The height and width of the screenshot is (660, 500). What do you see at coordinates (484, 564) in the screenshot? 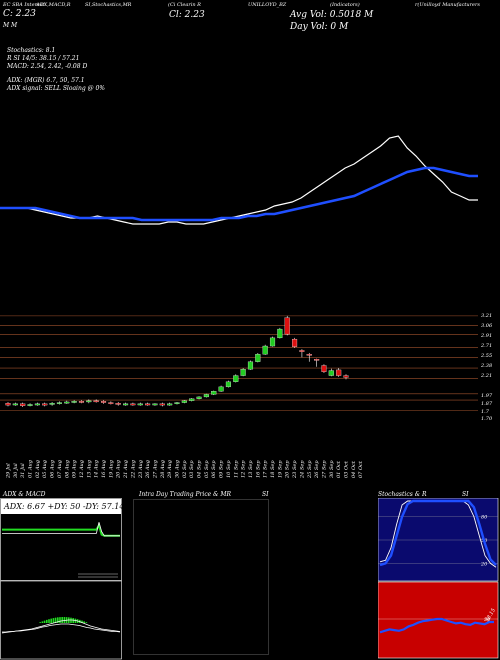
I see `stoch-tick-label: 20` at bounding box center [484, 564].